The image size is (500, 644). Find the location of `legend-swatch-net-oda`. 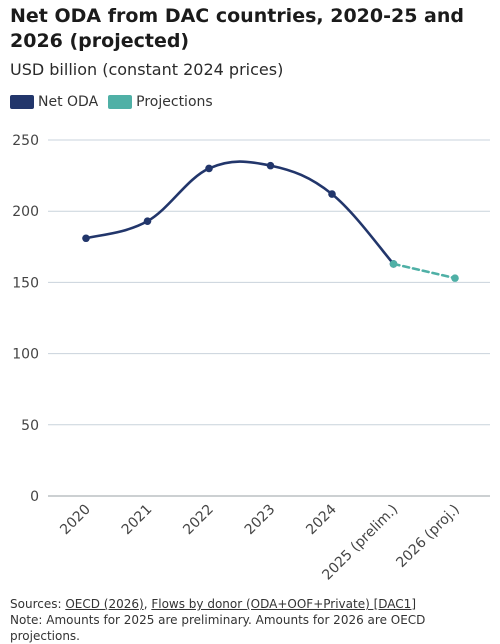

legend-swatch-net-oda is located at coordinates (22, 102).